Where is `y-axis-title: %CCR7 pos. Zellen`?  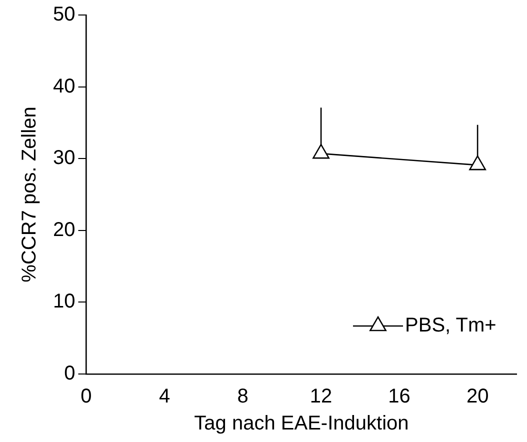 y-axis-title: %CCR7 pos. Zellen is located at coordinates (29, 194).